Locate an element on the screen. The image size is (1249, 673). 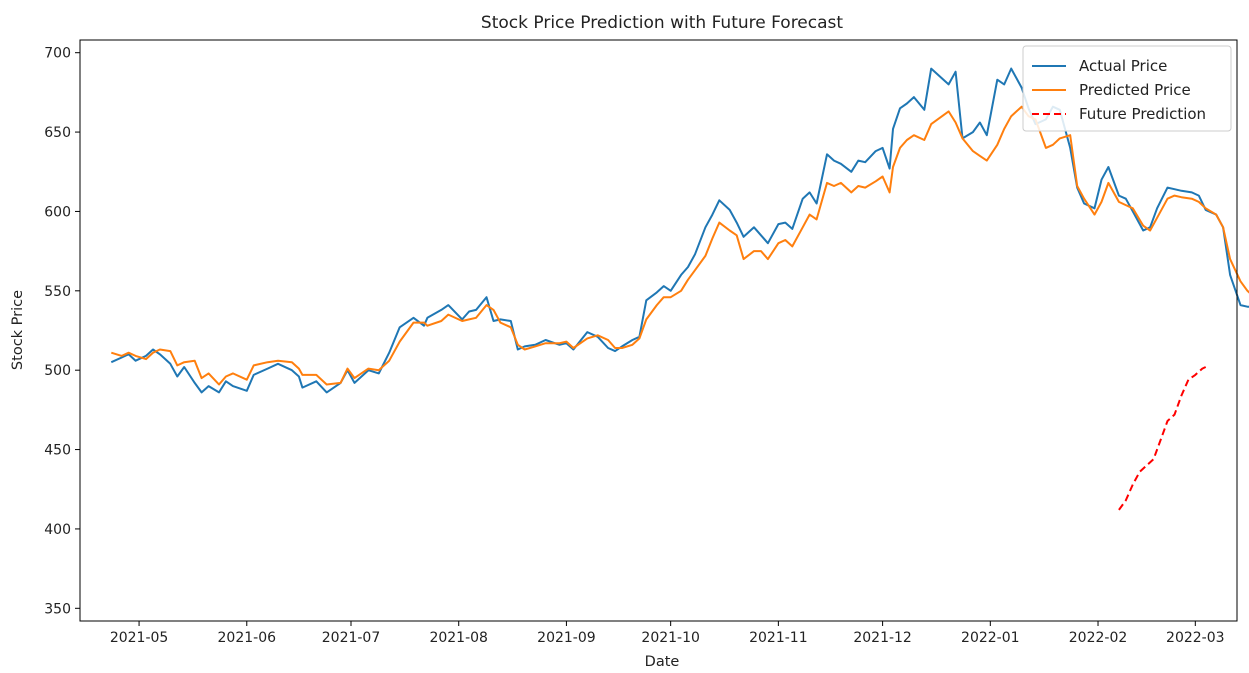
y-tick-label: 450 is located at coordinates (57, 451).